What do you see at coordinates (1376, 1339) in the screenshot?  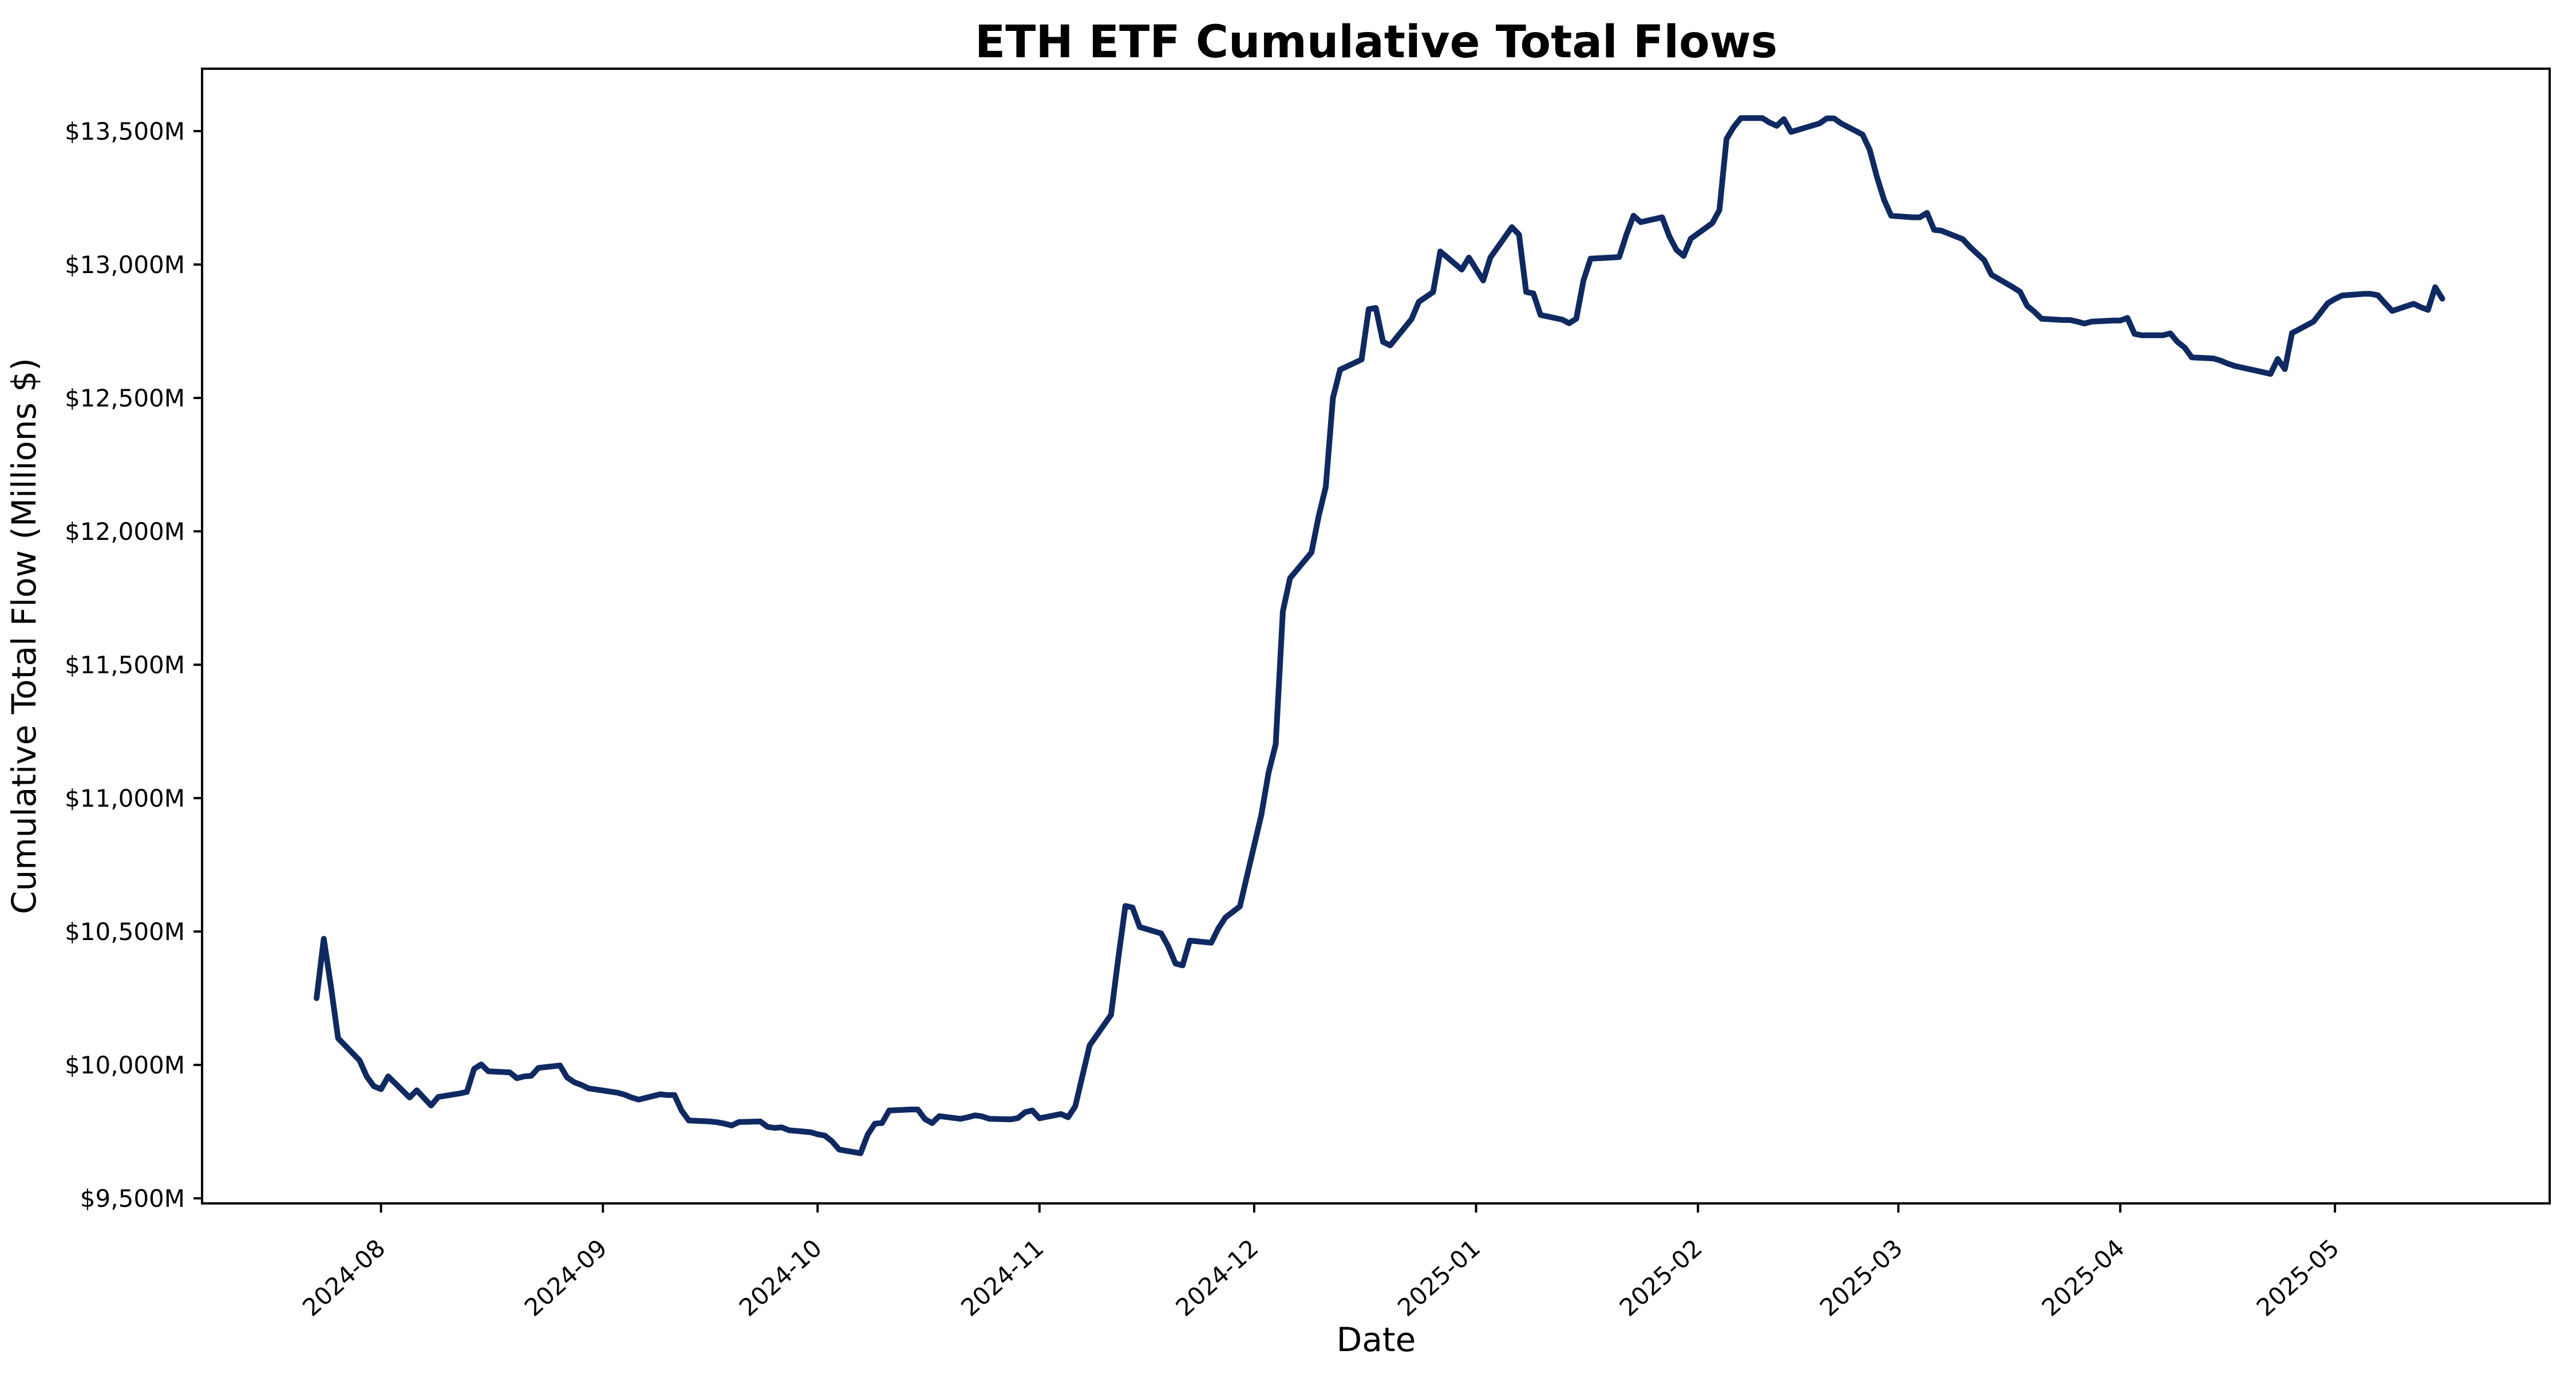 I see `x-axis-label: Date` at bounding box center [1376, 1339].